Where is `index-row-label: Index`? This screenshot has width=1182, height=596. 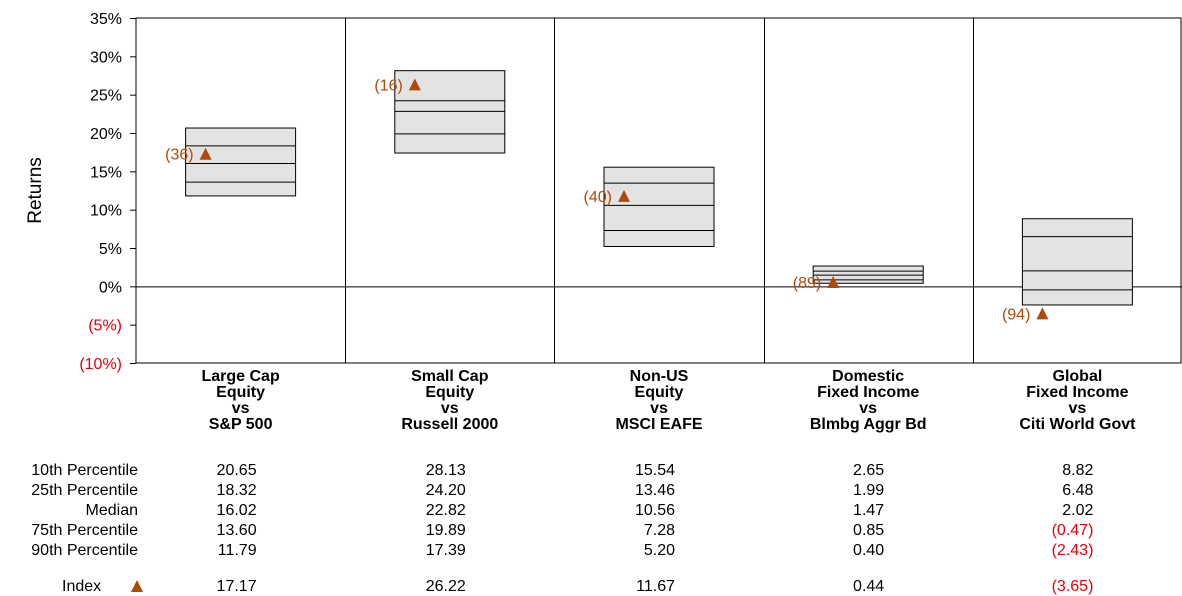 index-row-label: Index is located at coordinates (82, 586).